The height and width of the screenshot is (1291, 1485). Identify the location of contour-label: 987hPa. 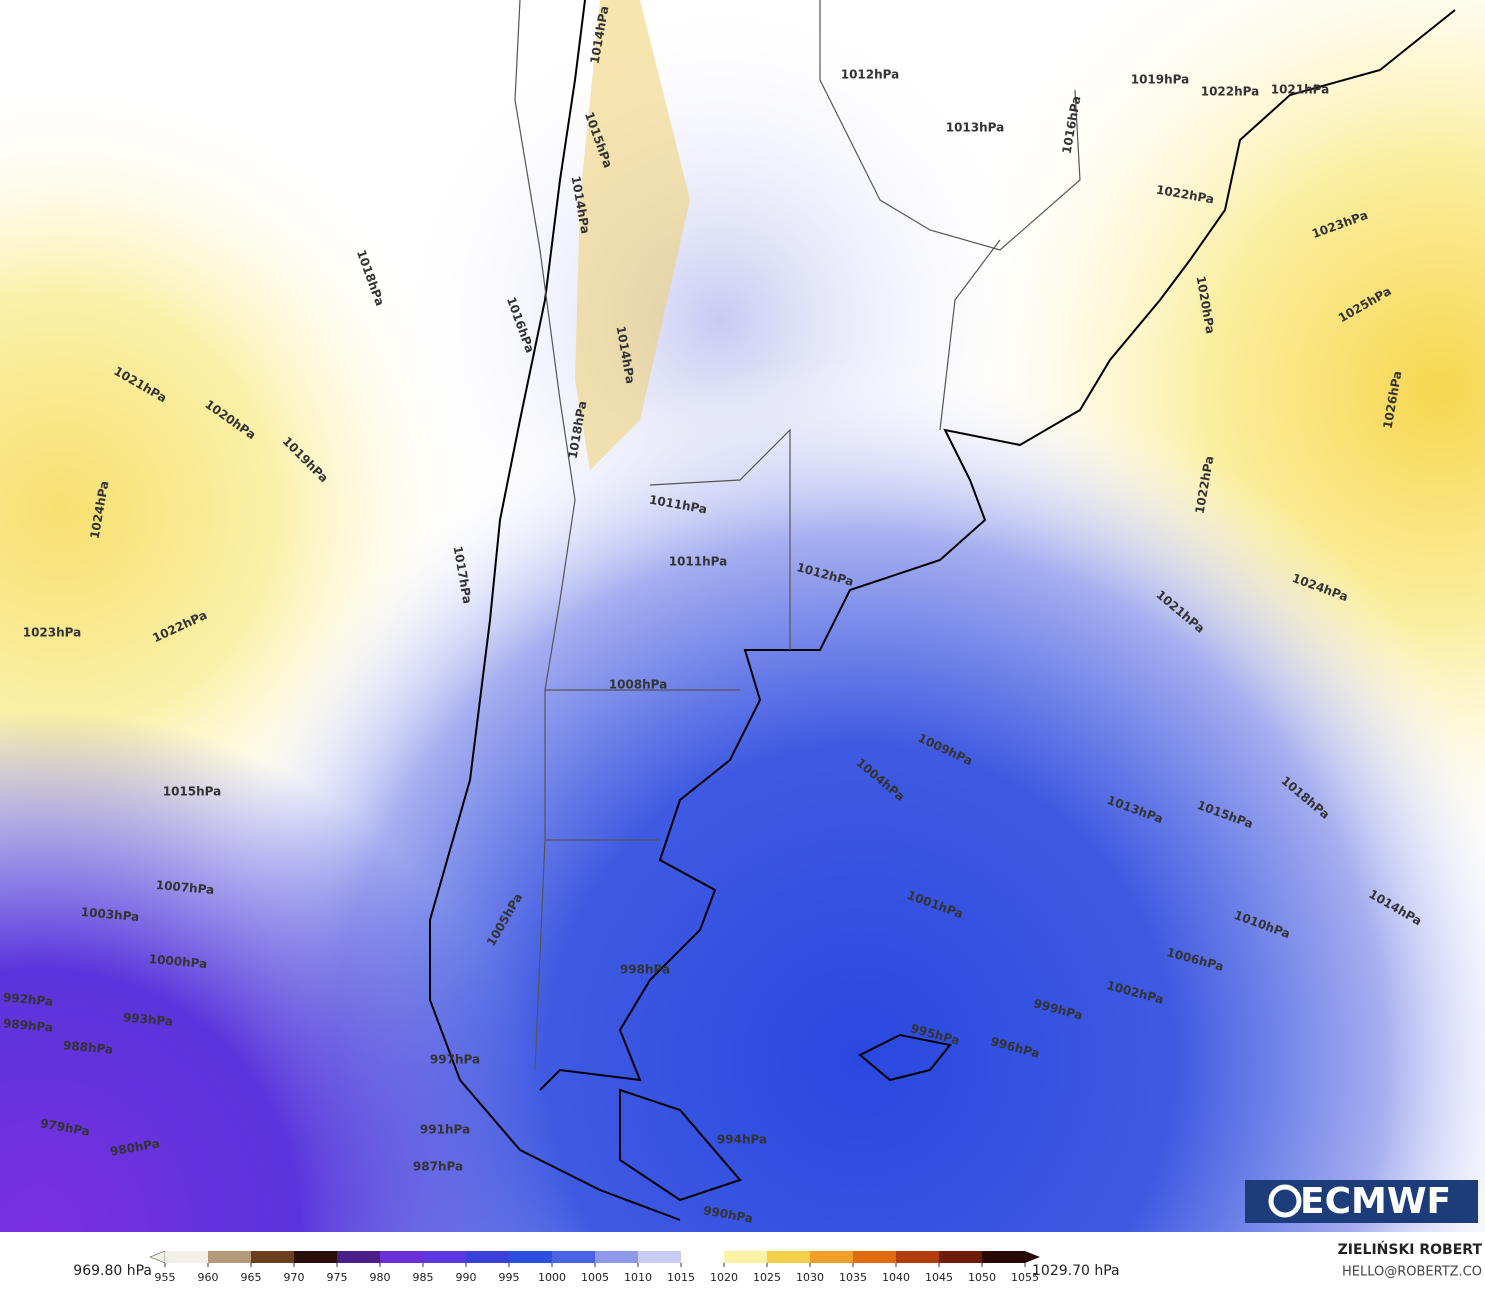
(438, 1167).